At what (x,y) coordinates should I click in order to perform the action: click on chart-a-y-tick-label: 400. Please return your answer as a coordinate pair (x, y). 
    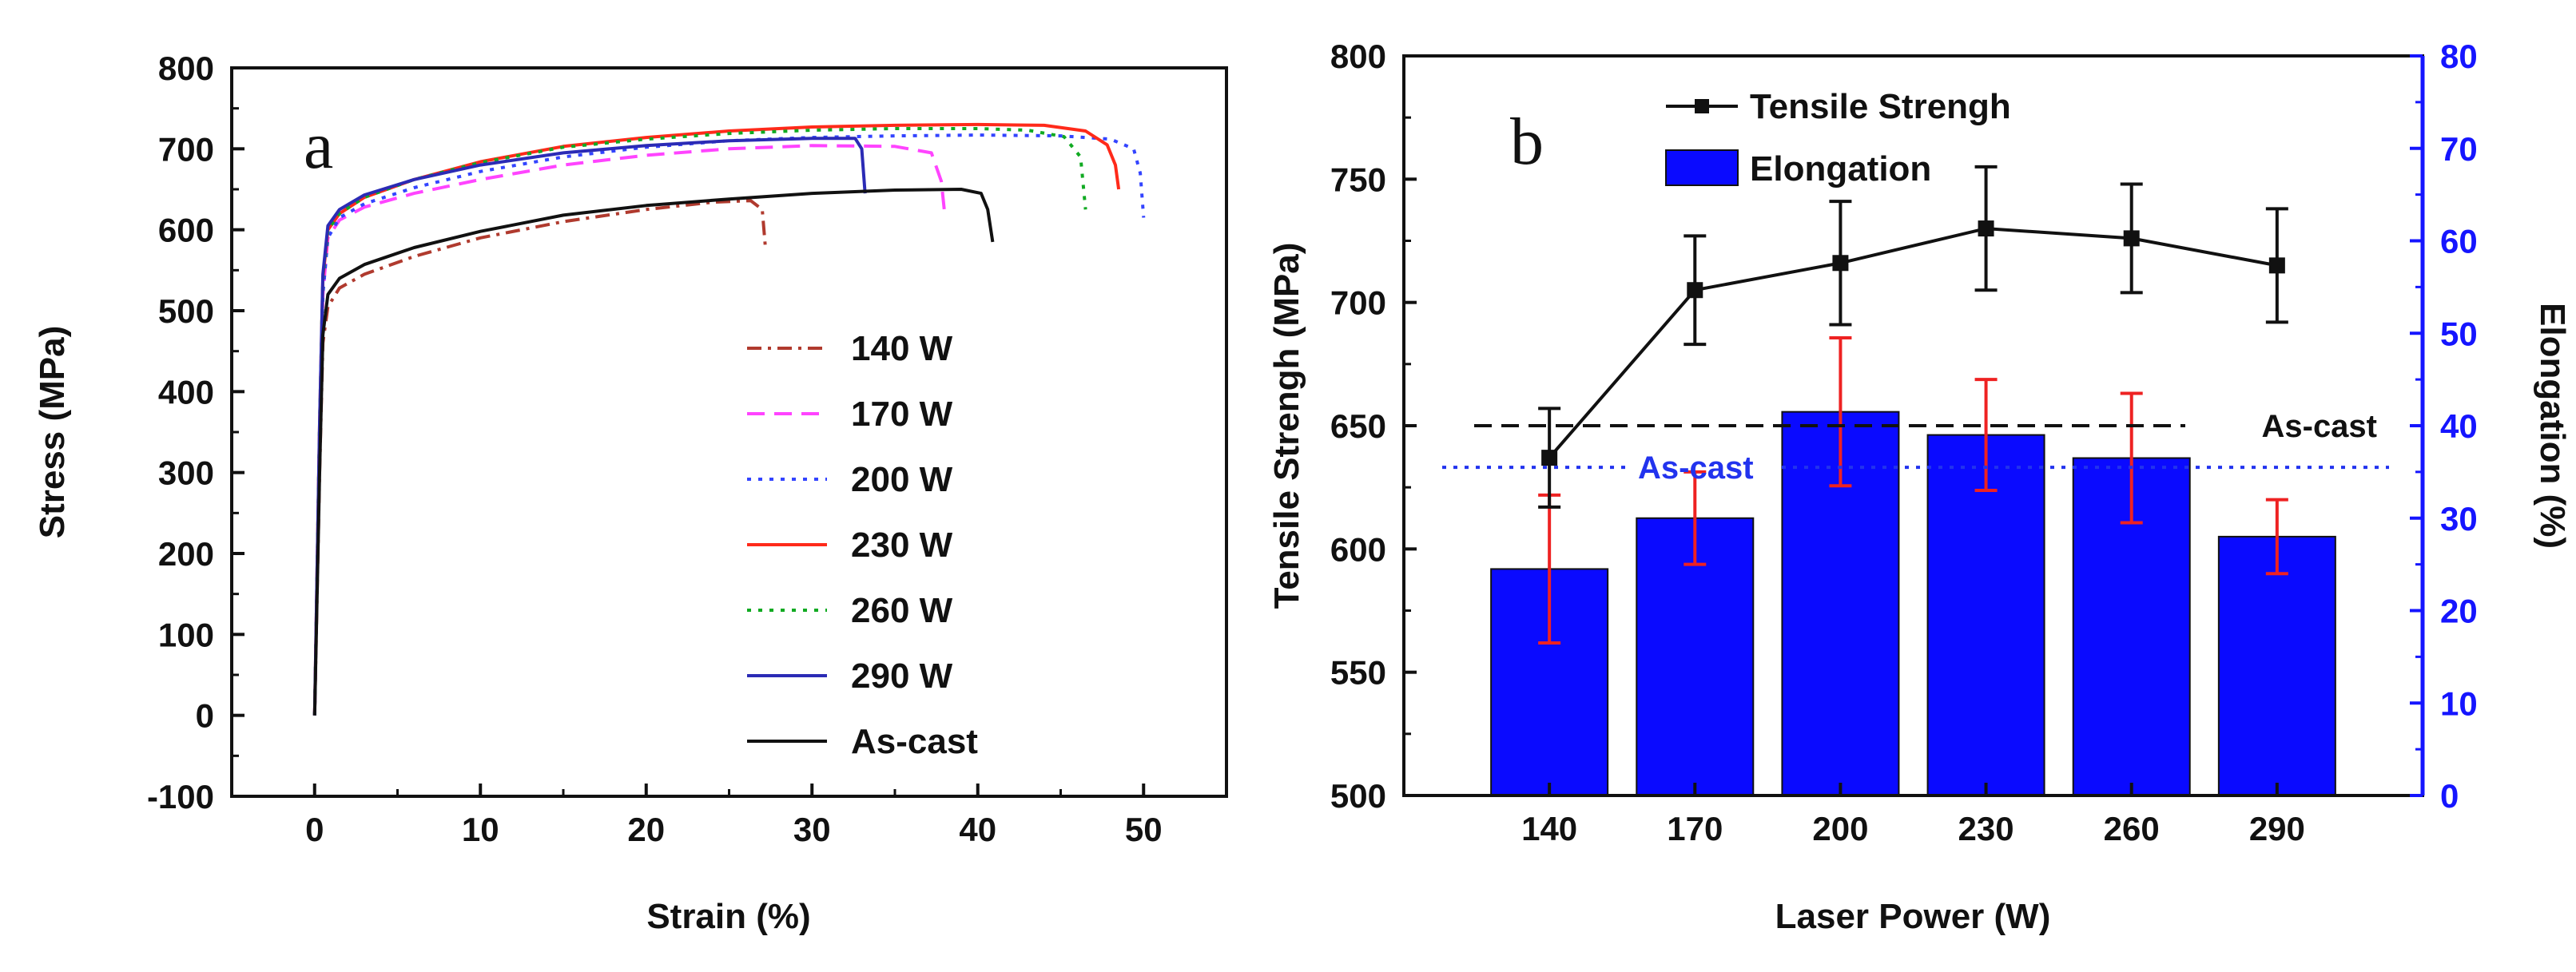
    Looking at the image, I should click on (186, 392).